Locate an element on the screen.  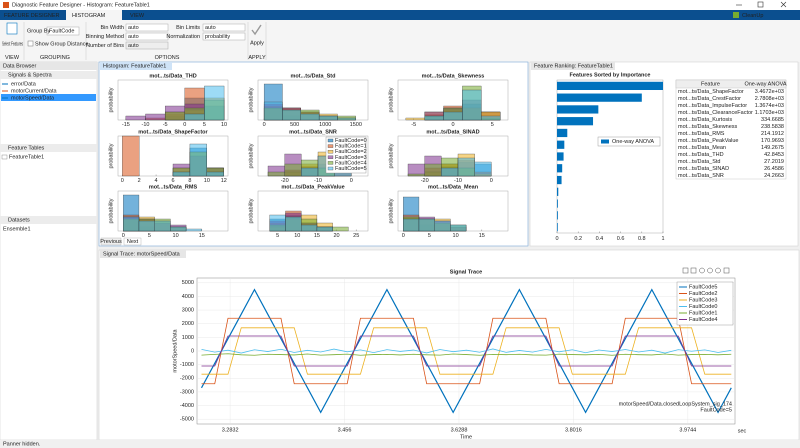
bin-width-value: auto is located at coordinates (133, 28).